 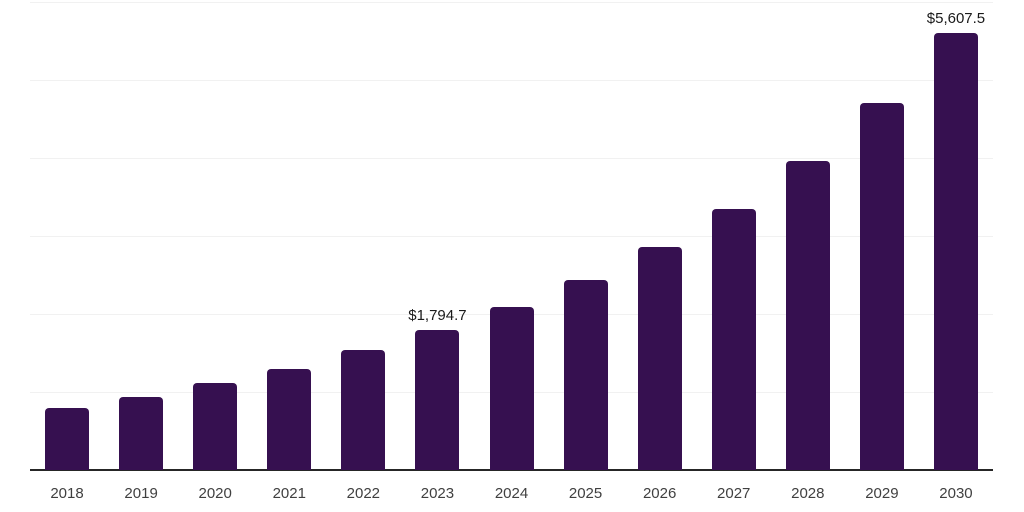 I want to click on bar-value-label: $1,794.7, so click(x=437, y=315).